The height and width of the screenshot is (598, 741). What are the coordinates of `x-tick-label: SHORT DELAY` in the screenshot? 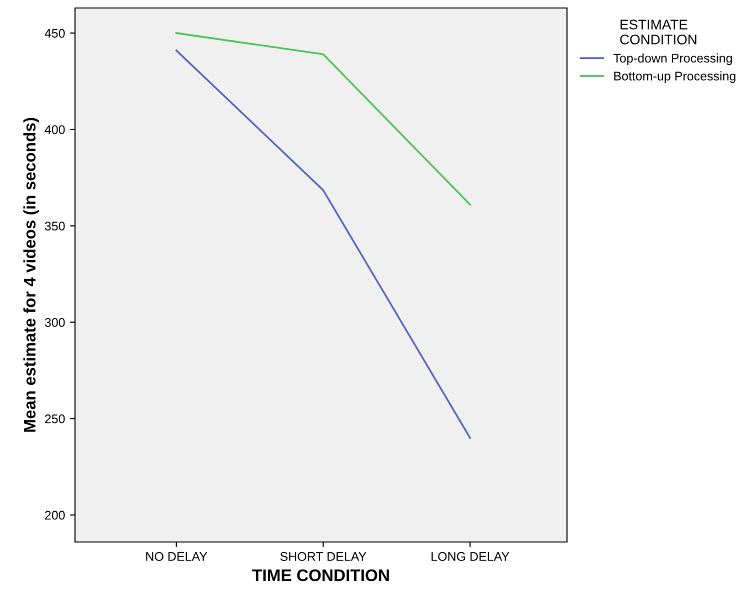 It's located at (323, 556).